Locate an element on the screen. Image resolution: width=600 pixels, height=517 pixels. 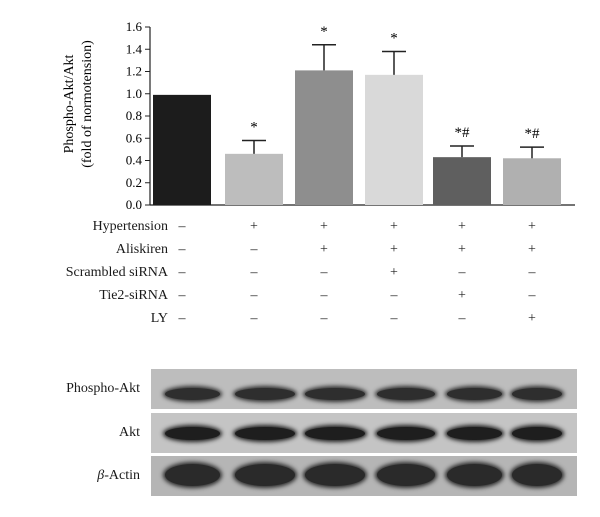
y-tick-label: 1.2 is located at coordinates (134, 71).